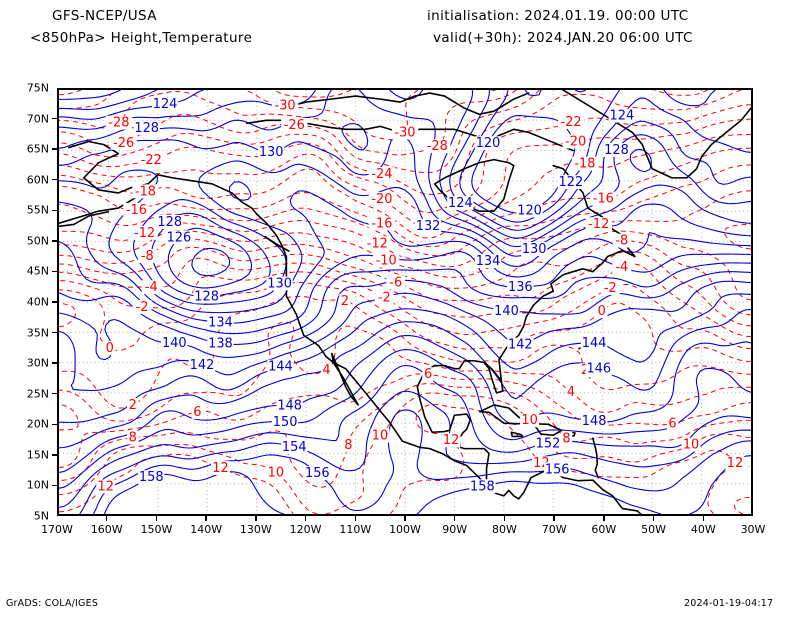  Describe the element at coordinates (37, 119) in the screenshot. I see `y-axis-label: 70N` at that location.